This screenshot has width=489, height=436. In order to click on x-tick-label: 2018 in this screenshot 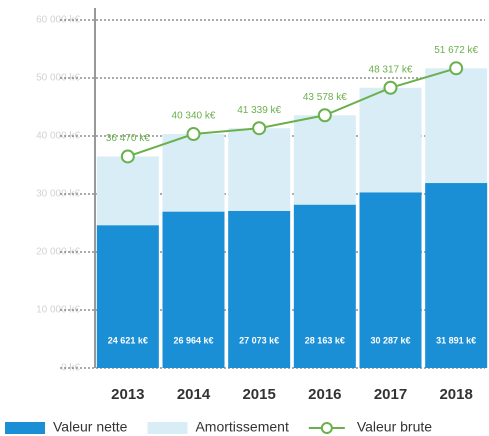, I will do `click(455, 394)`.